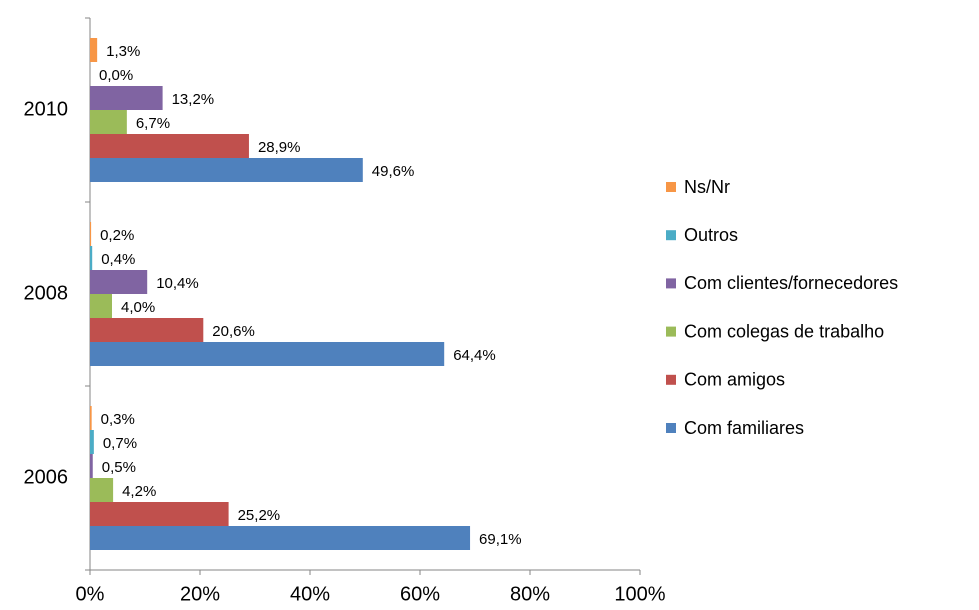  What do you see at coordinates (791, 283) in the screenshot?
I see `legend-label: Com clientes/fornecedores` at bounding box center [791, 283].